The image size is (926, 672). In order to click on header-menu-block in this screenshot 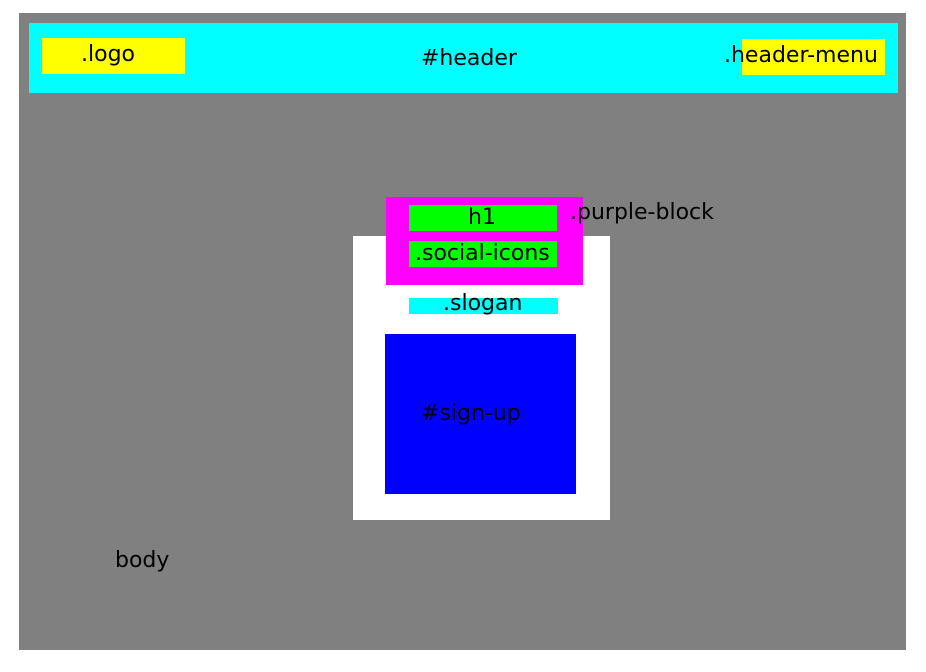, I will do `click(813, 57)`.